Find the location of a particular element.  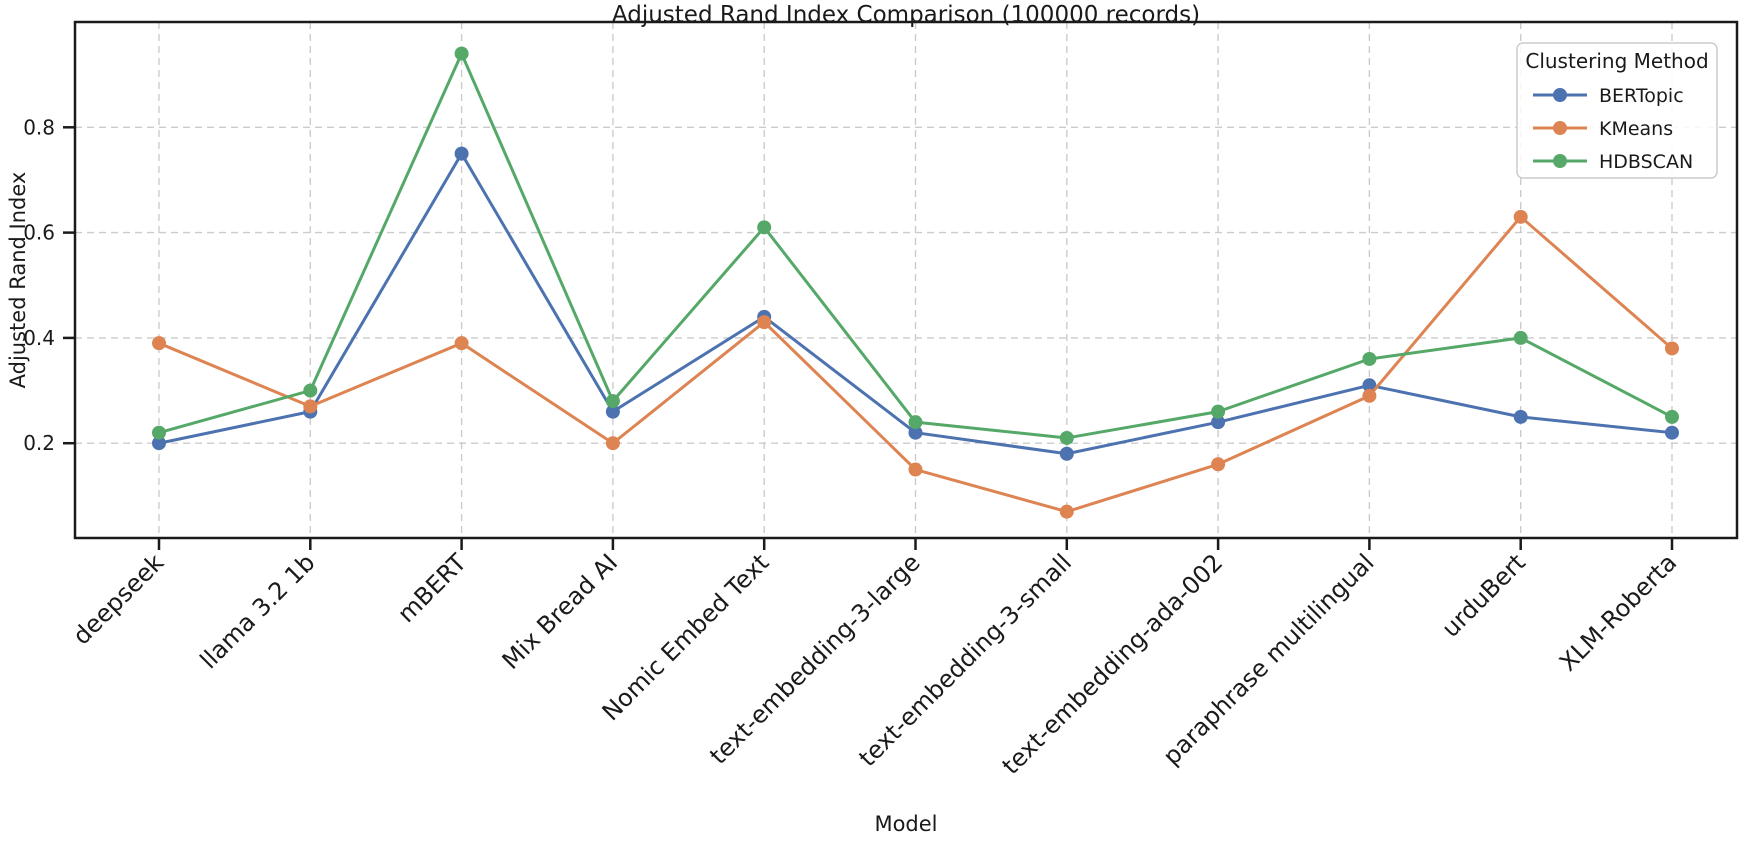

legend: Clustering Method BERTopic KMeans HDBSCAN is located at coordinates (1617, 110).